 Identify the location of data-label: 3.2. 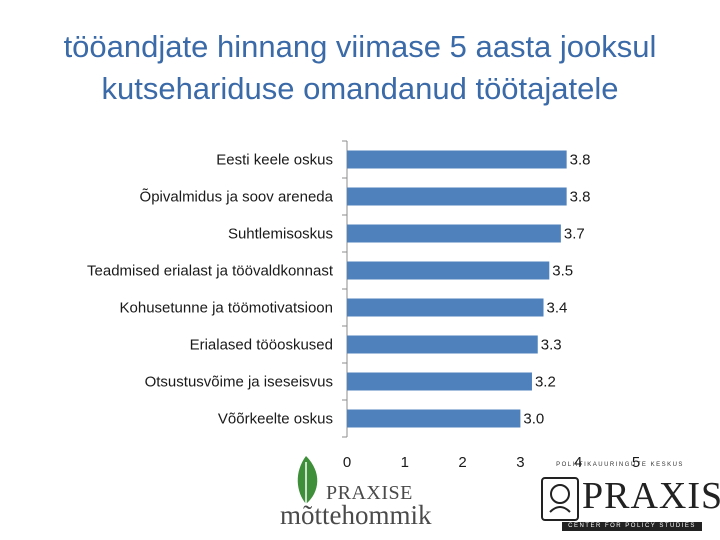
(545, 382).